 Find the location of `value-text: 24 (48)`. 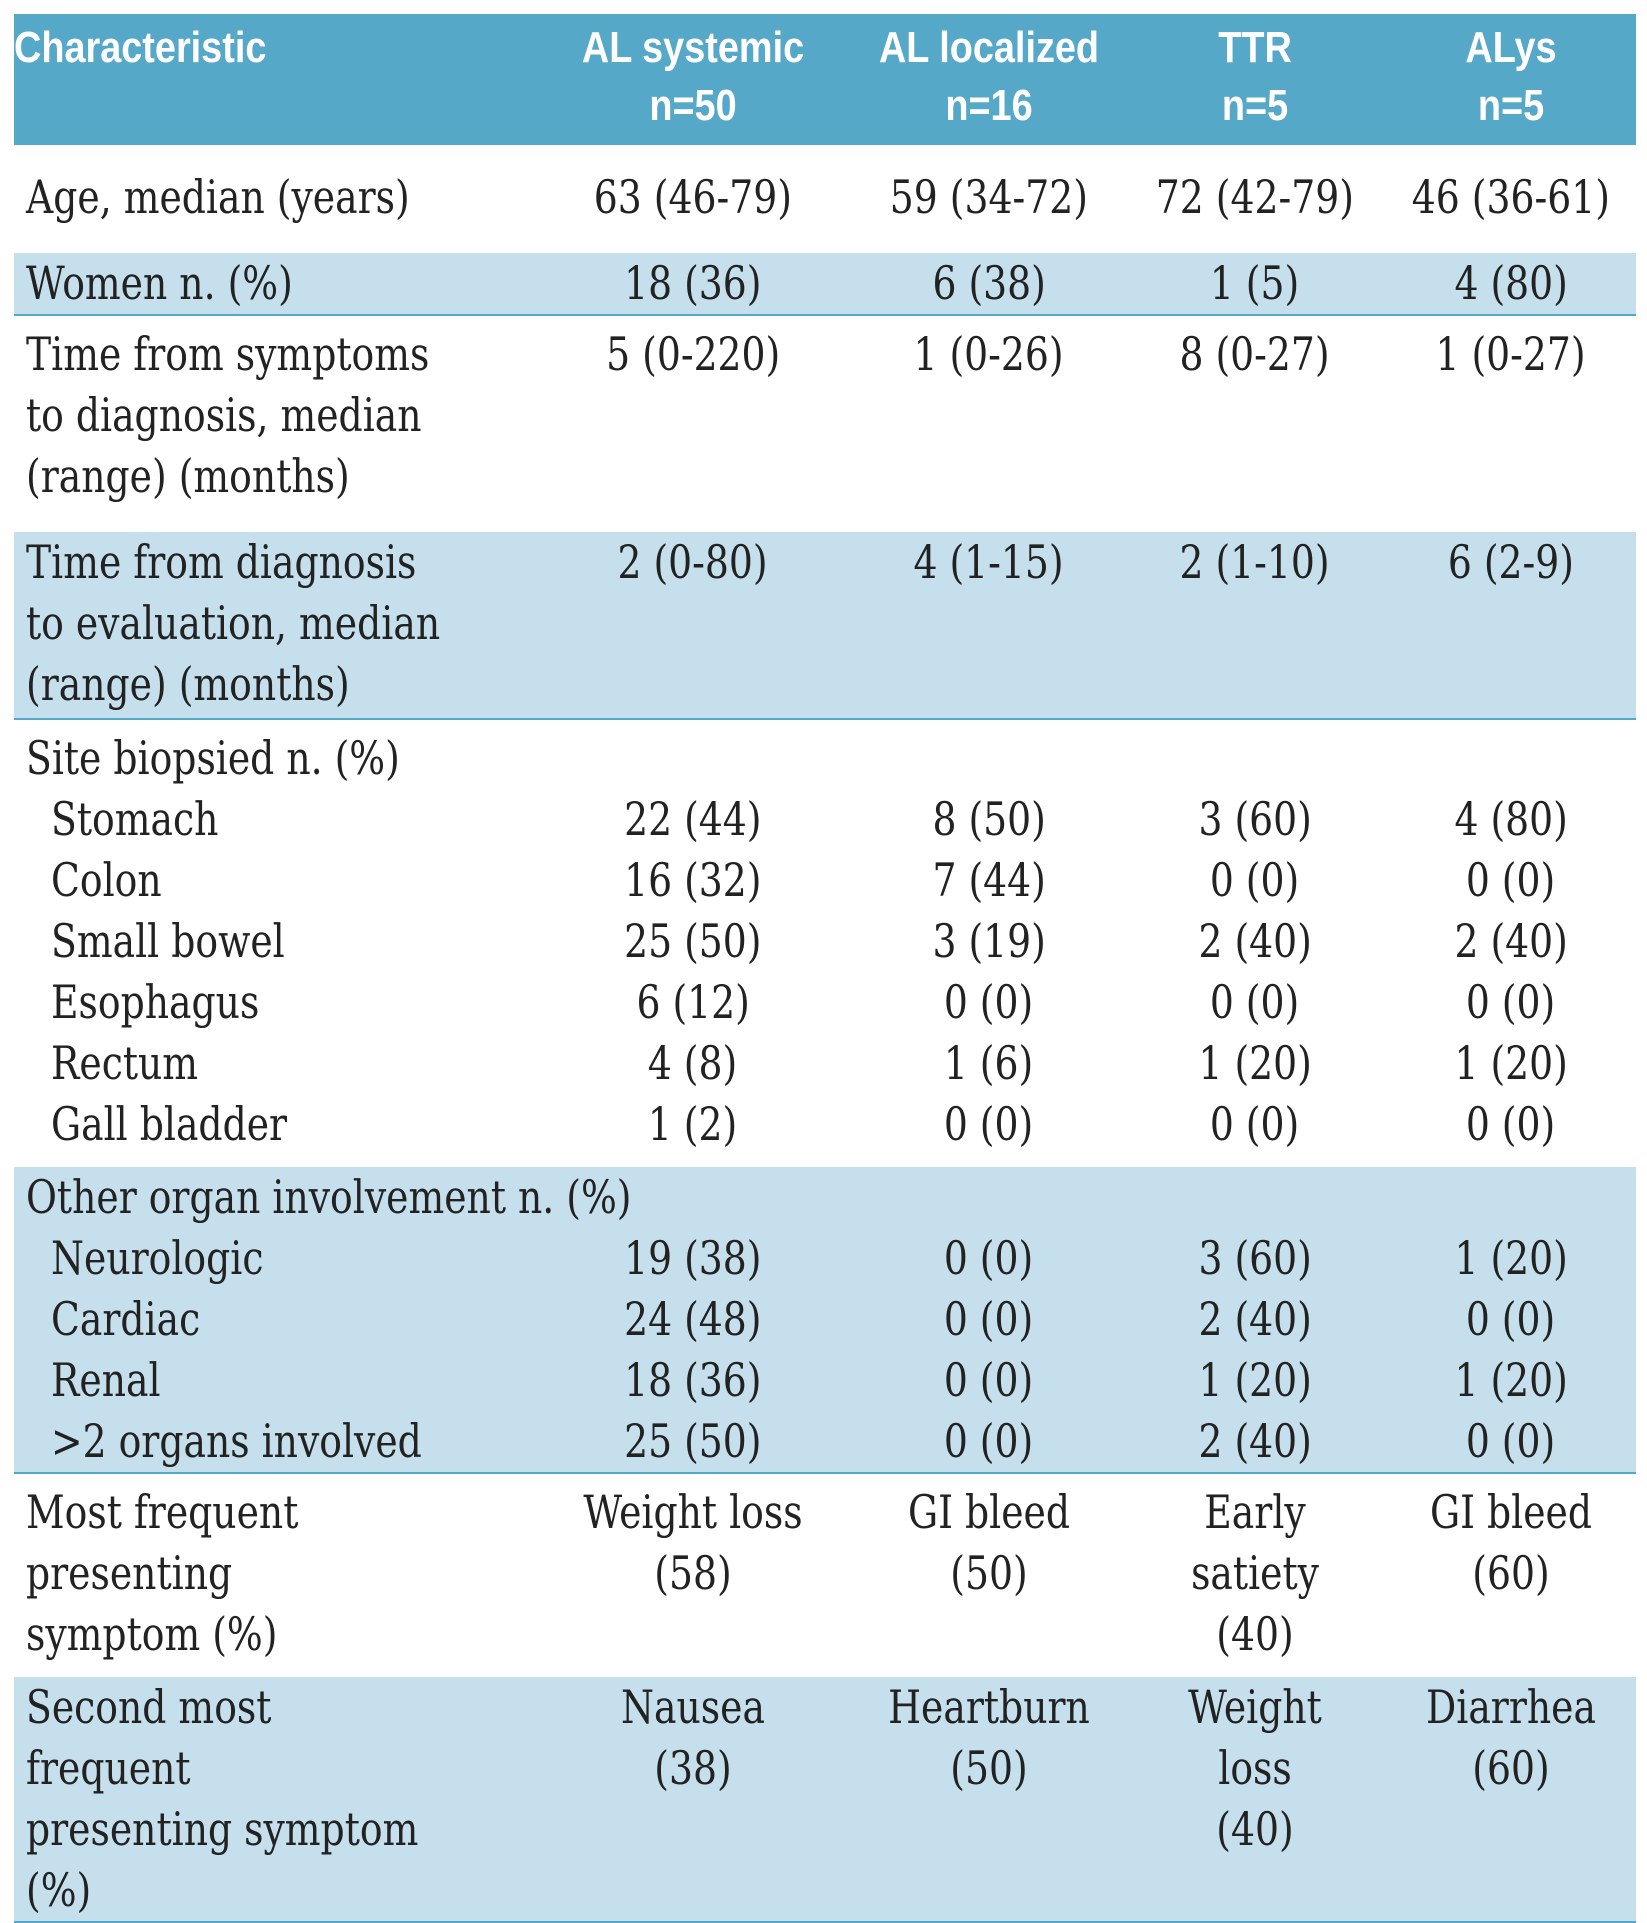

value-text: 24 (48) is located at coordinates (693, 1319).